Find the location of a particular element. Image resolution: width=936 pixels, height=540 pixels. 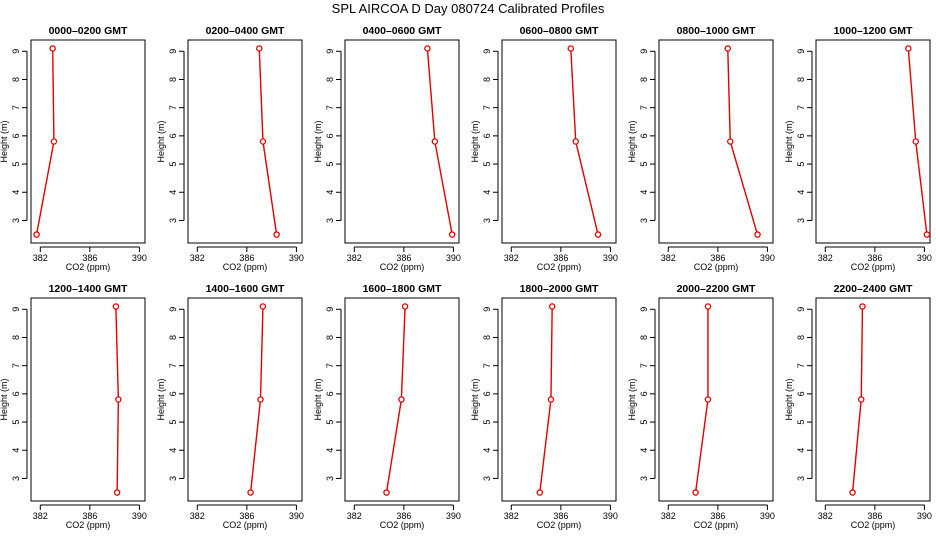

panel-title: 0000–0200 GMT is located at coordinates (88, 31).